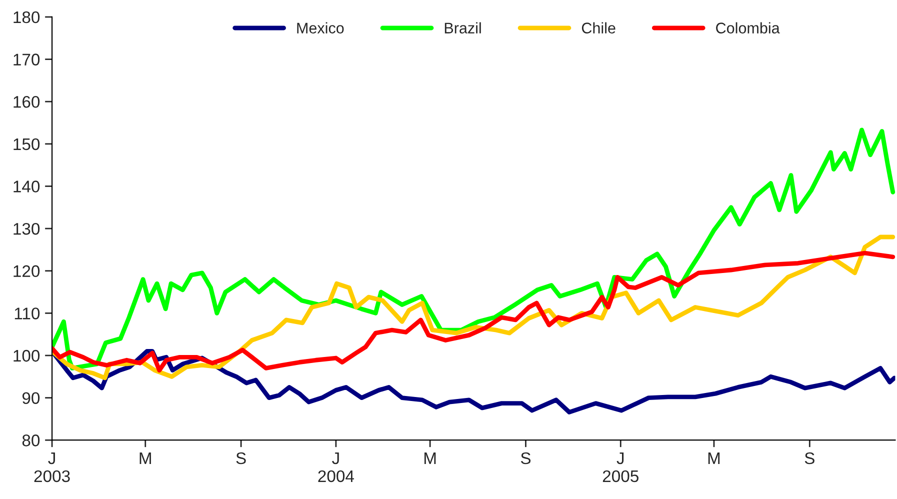 Image resolution: width=897 pixels, height=499 pixels. What do you see at coordinates (27, 144) in the screenshot?
I see `y-tick-label: 150` at bounding box center [27, 144].